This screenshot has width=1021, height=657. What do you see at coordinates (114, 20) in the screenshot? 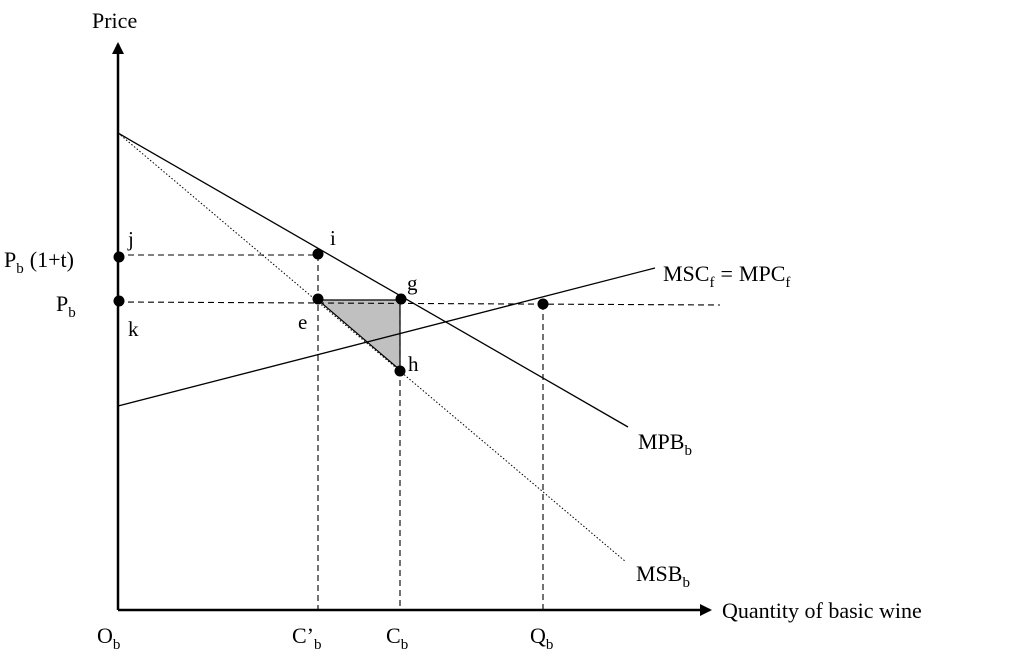
I see `y-axis-title: Price` at bounding box center [114, 20].